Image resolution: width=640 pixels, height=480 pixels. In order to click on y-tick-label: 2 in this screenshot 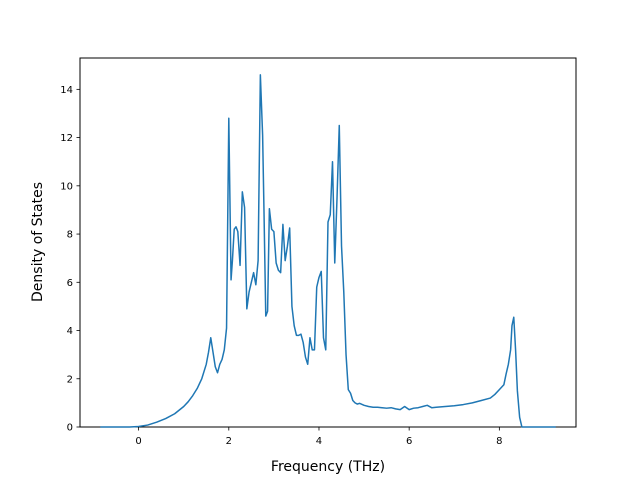, I will do `click(70, 379)`.